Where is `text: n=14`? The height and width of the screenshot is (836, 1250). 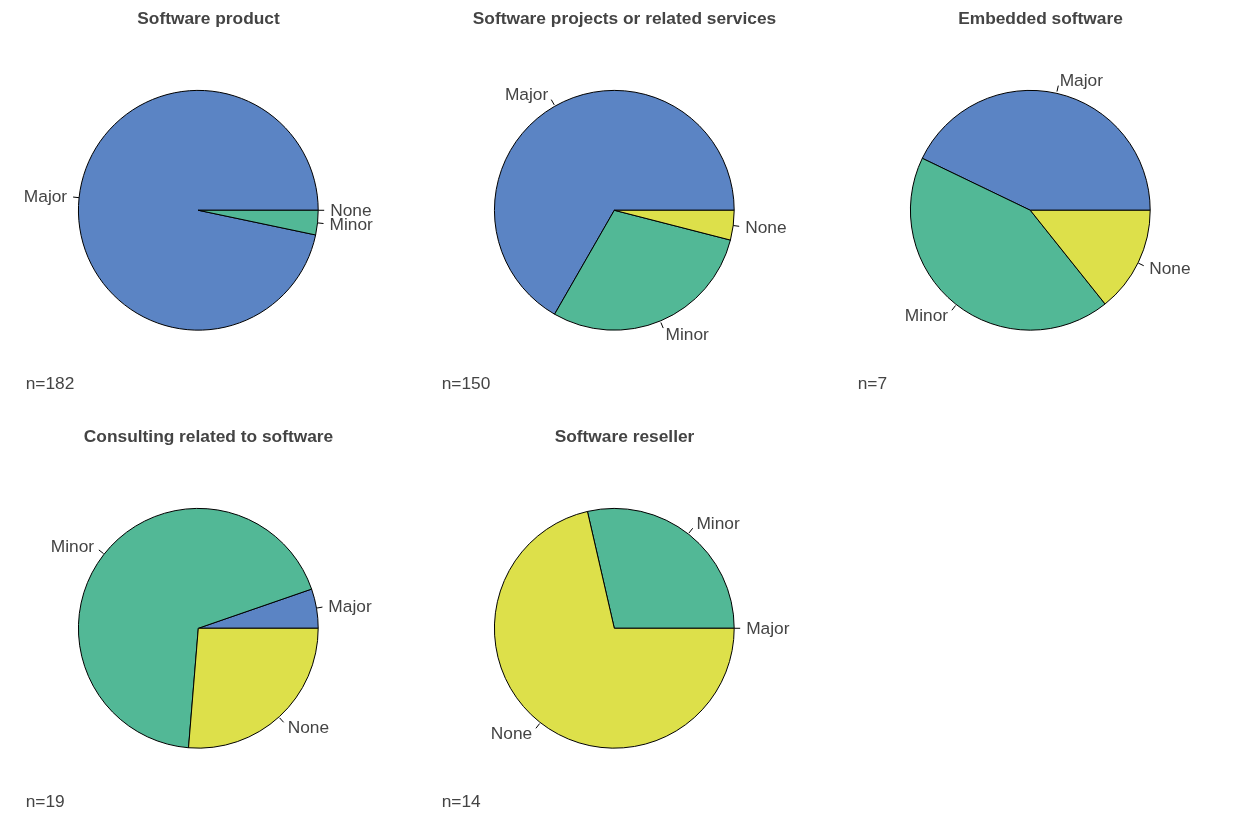
text: n=14 is located at coordinates (461, 801).